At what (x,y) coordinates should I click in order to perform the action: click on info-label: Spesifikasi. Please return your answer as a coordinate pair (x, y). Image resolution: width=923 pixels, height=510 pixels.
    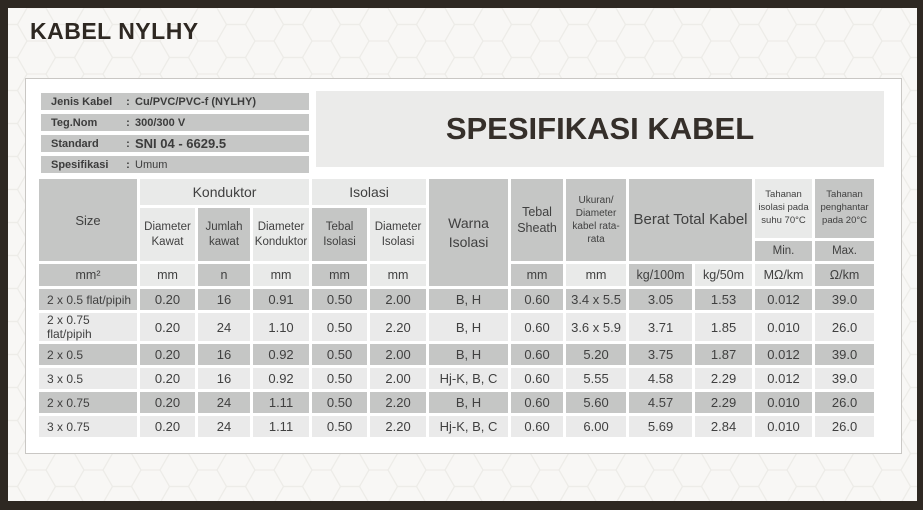
    Looking at the image, I should click on (80, 164).